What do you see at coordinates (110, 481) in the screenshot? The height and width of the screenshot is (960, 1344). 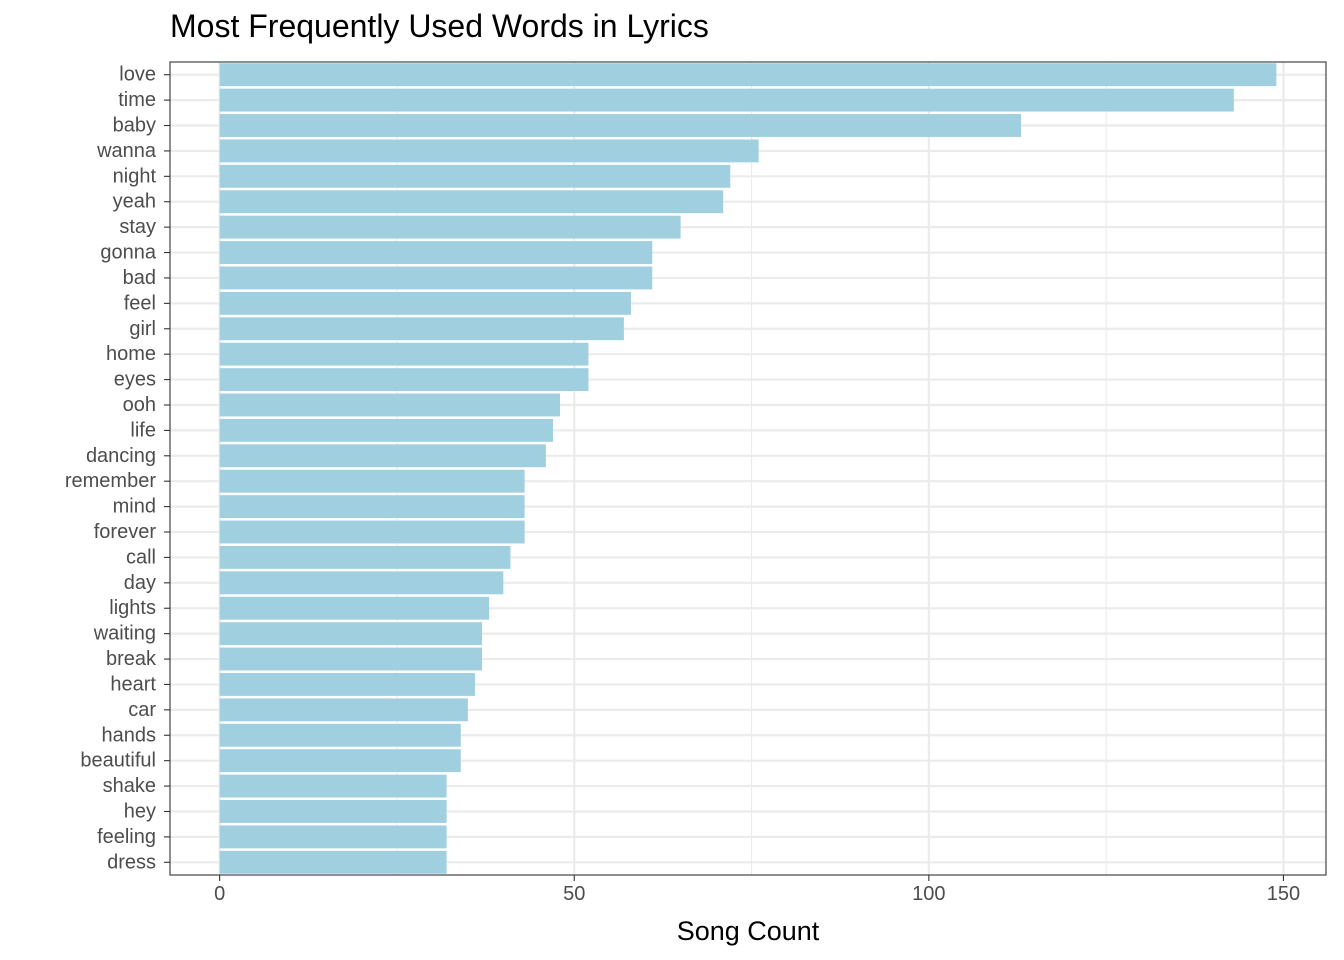 I see `y-tick-label: remember` at bounding box center [110, 481].